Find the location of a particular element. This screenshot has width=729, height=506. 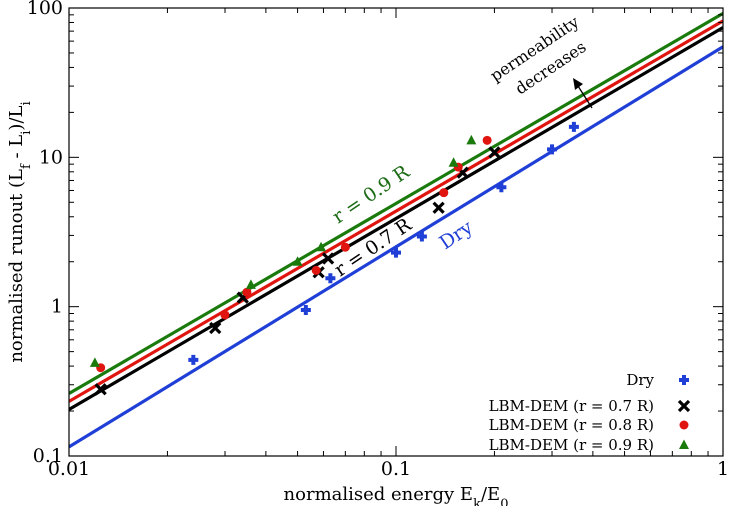

svg-text: normalised runout (Lf - Li)/Li is located at coordinates (20, 231).